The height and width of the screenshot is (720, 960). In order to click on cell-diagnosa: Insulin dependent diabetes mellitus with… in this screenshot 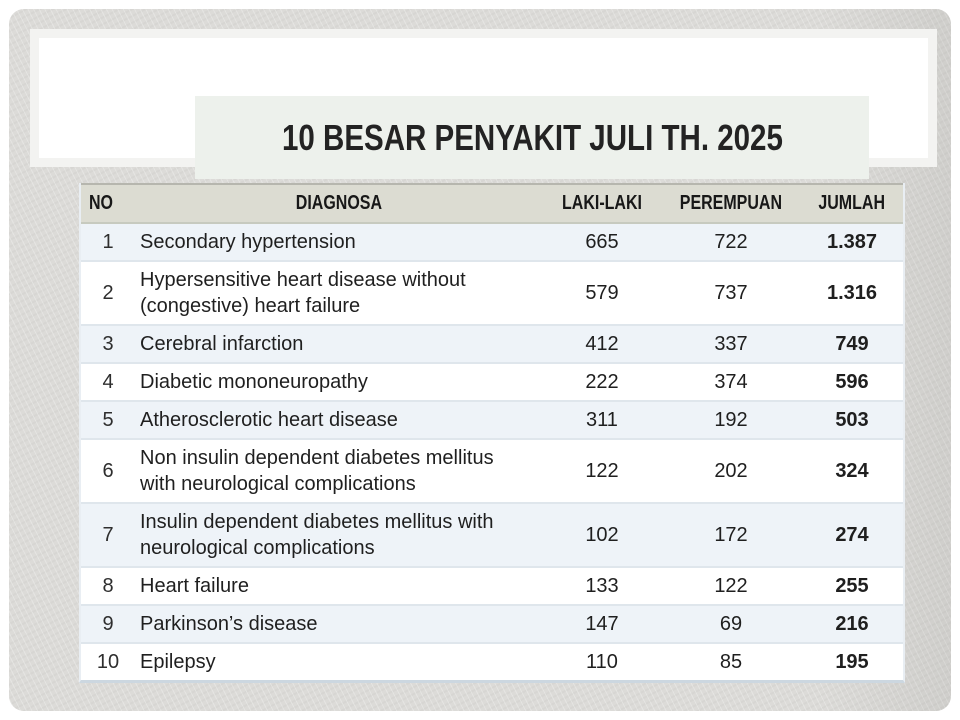, I will do `click(339, 534)`.